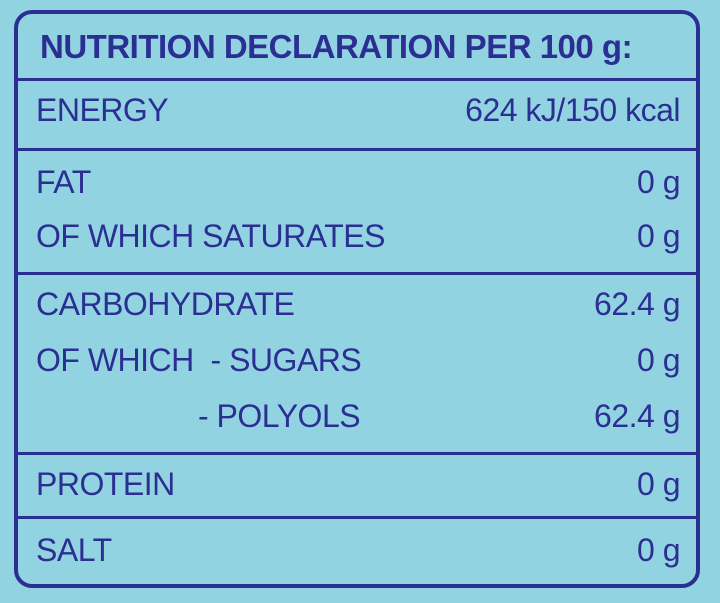 This screenshot has height=603, width=720. Describe the element at coordinates (199, 360) in the screenshot. I see `row-label: OF WHICH - SUGARS` at that location.